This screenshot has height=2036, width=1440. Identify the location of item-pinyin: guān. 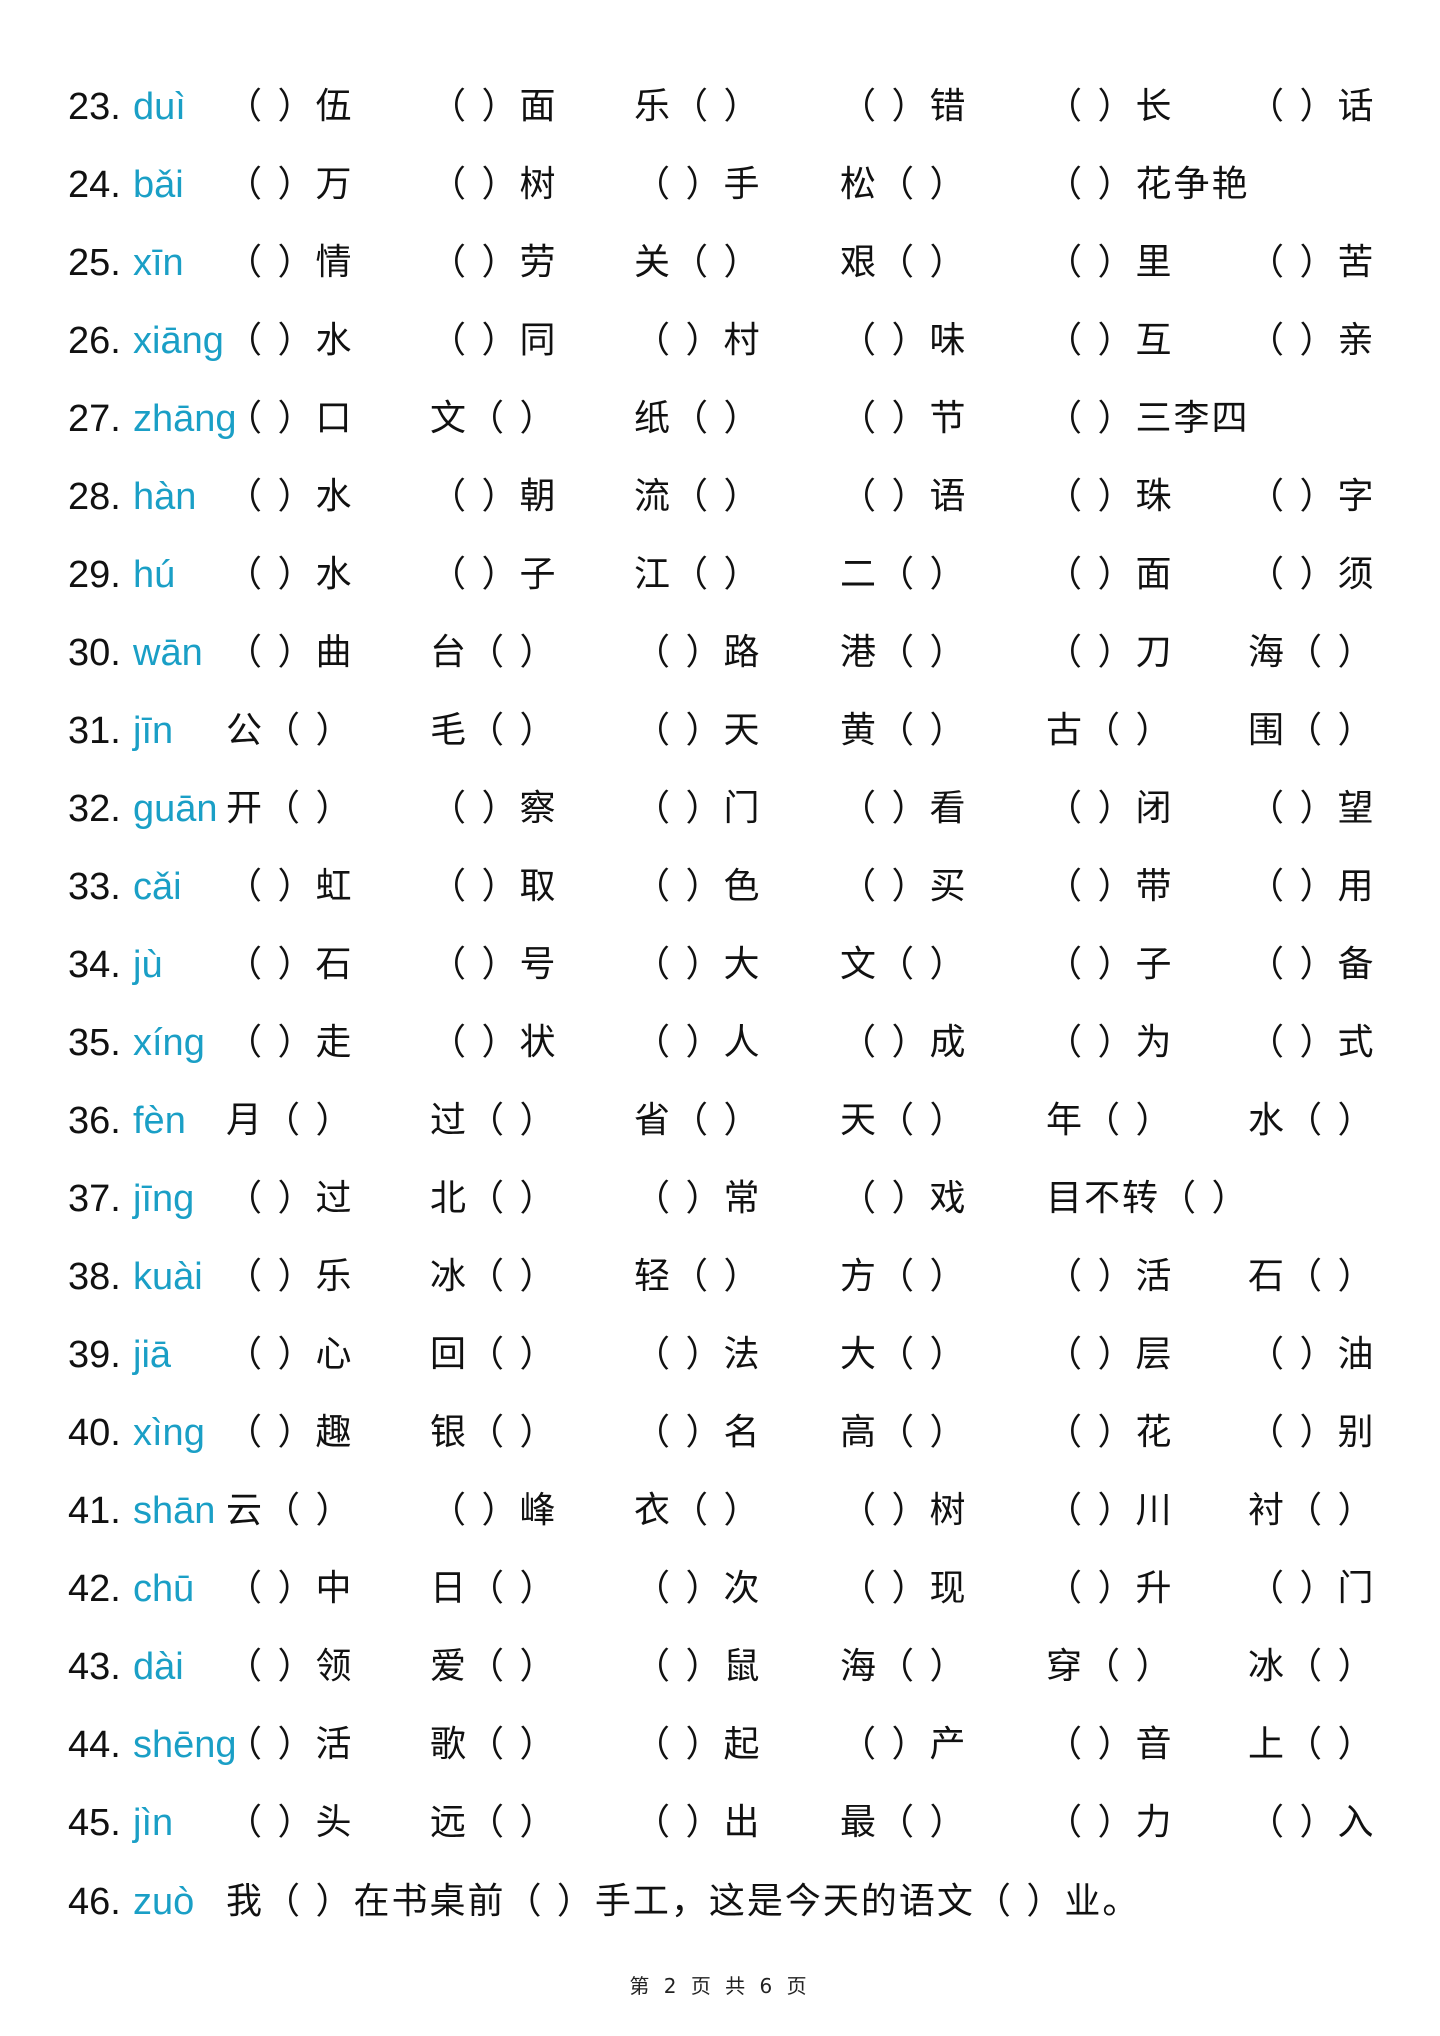
(175, 809).